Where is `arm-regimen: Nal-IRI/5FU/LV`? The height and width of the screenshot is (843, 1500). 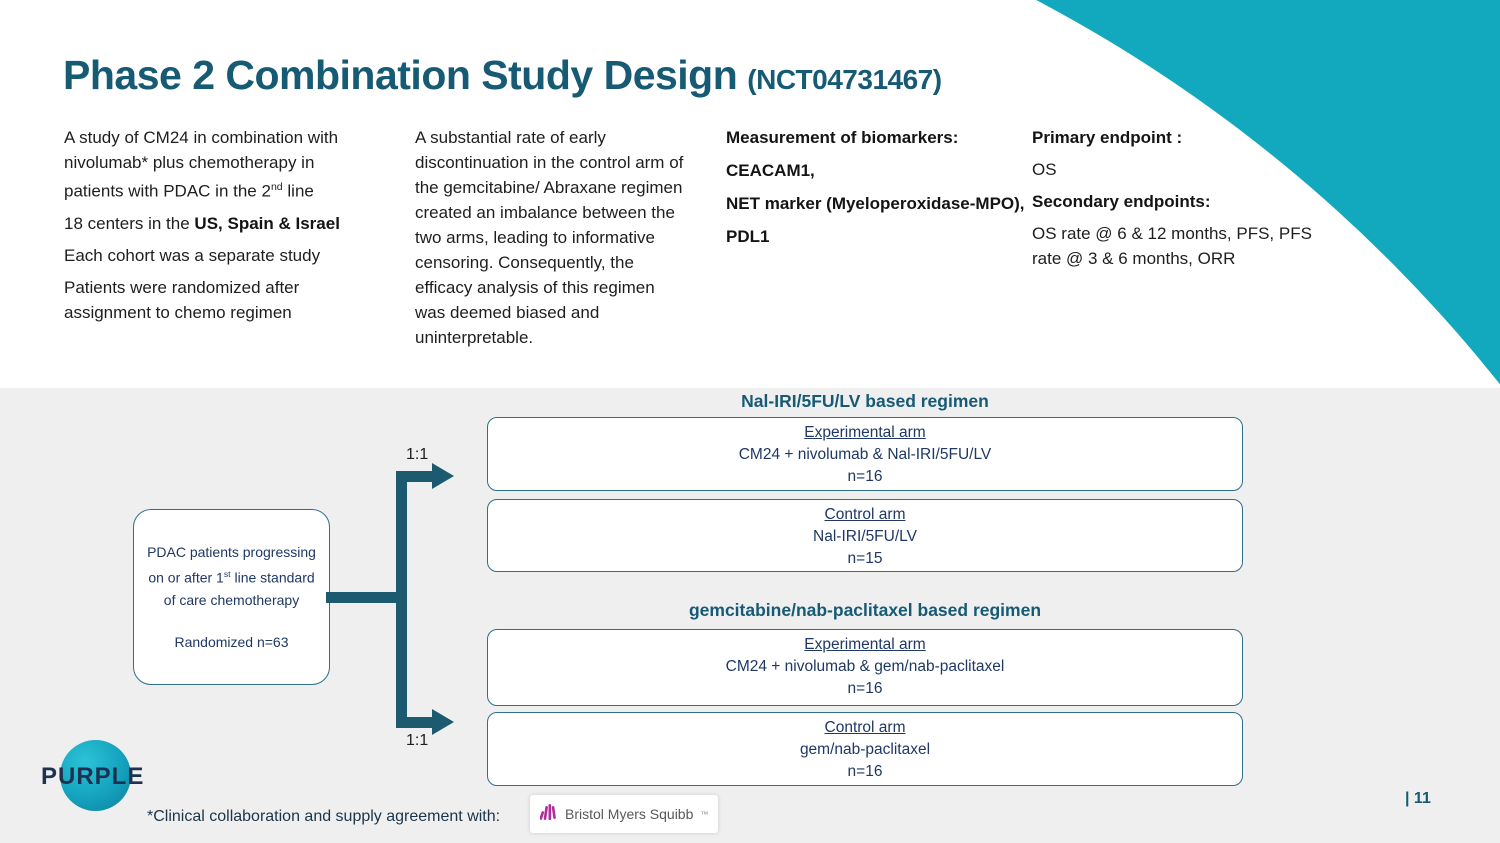
arm-regimen: Nal-IRI/5FU/LV is located at coordinates (865, 536).